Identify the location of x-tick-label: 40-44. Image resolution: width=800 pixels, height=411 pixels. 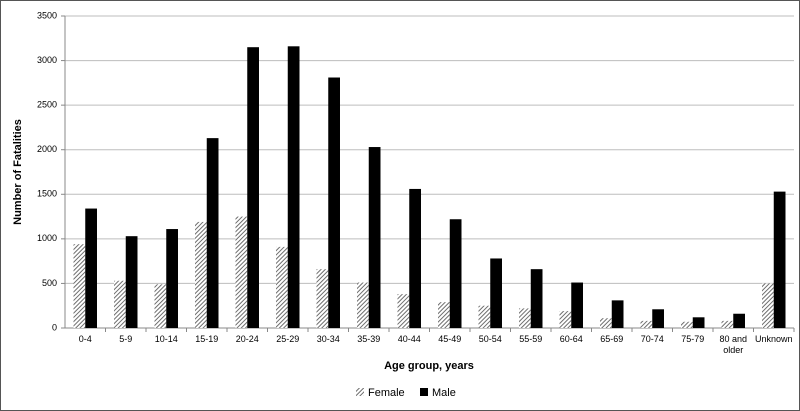
(409, 339).